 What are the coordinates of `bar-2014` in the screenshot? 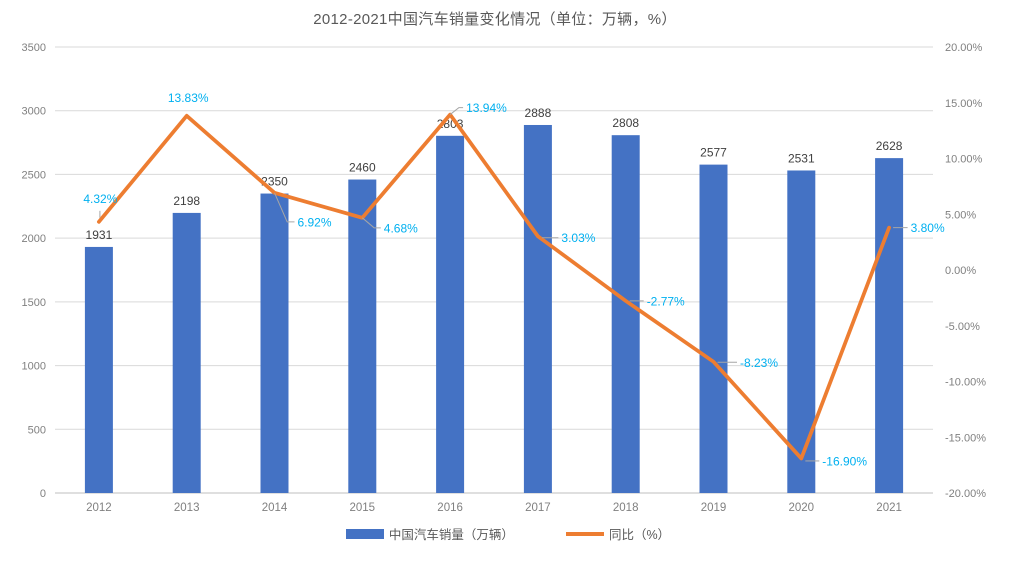 It's located at (274, 343).